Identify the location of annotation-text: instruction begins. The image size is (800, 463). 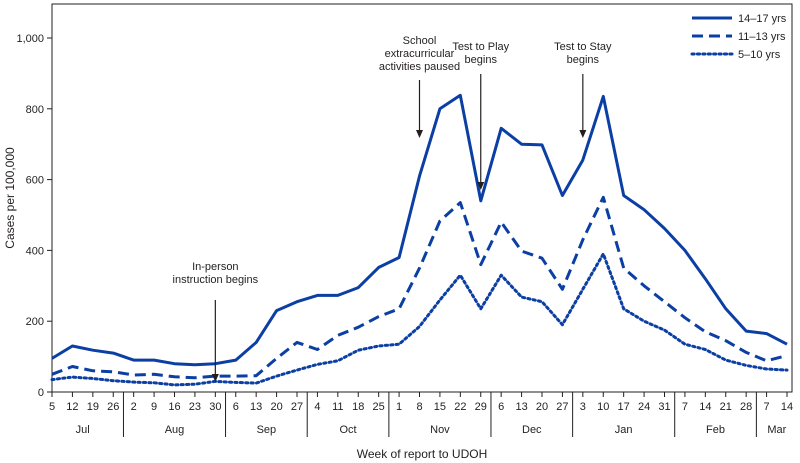
(216, 280).